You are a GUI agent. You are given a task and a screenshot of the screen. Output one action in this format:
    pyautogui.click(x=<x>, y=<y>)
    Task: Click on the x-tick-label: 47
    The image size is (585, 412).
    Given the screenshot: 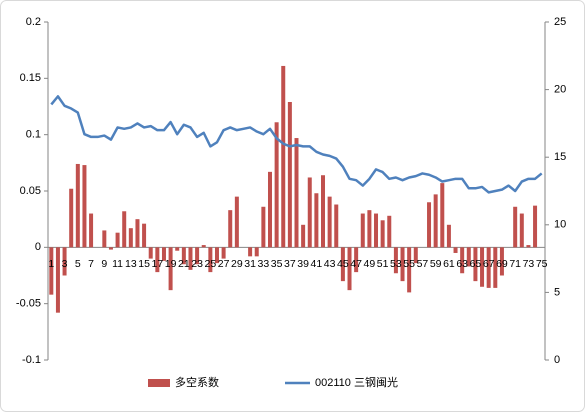 What is the action you would take?
    pyautogui.click(x=356, y=264)
    